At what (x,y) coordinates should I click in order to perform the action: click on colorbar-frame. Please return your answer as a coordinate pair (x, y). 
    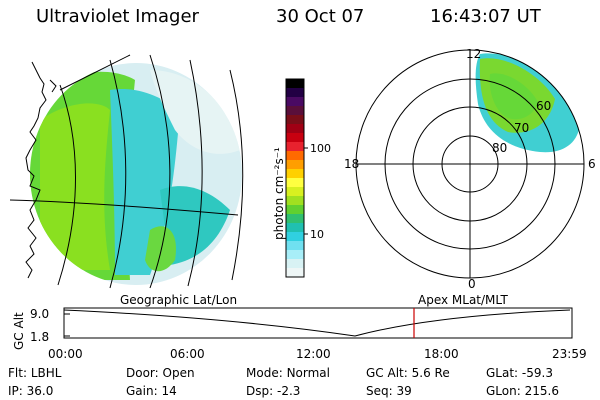
    Looking at the image, I should click on (295, 178).